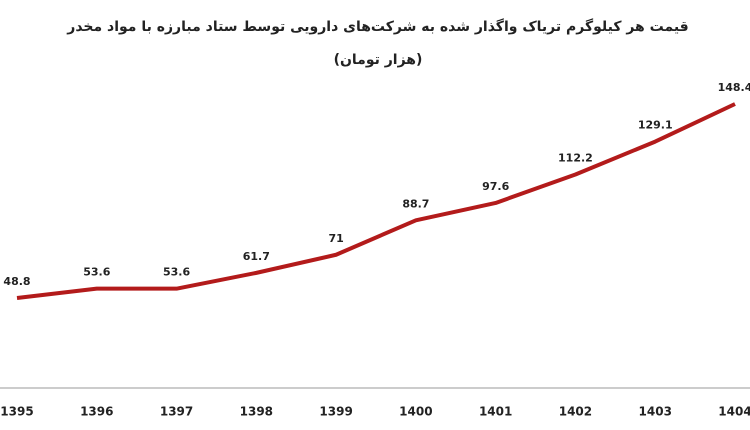  What do you see at coordinates (96, 412) in the screenshot?
I see `x-tick-label: 1396` at bounding box center [96, 412].